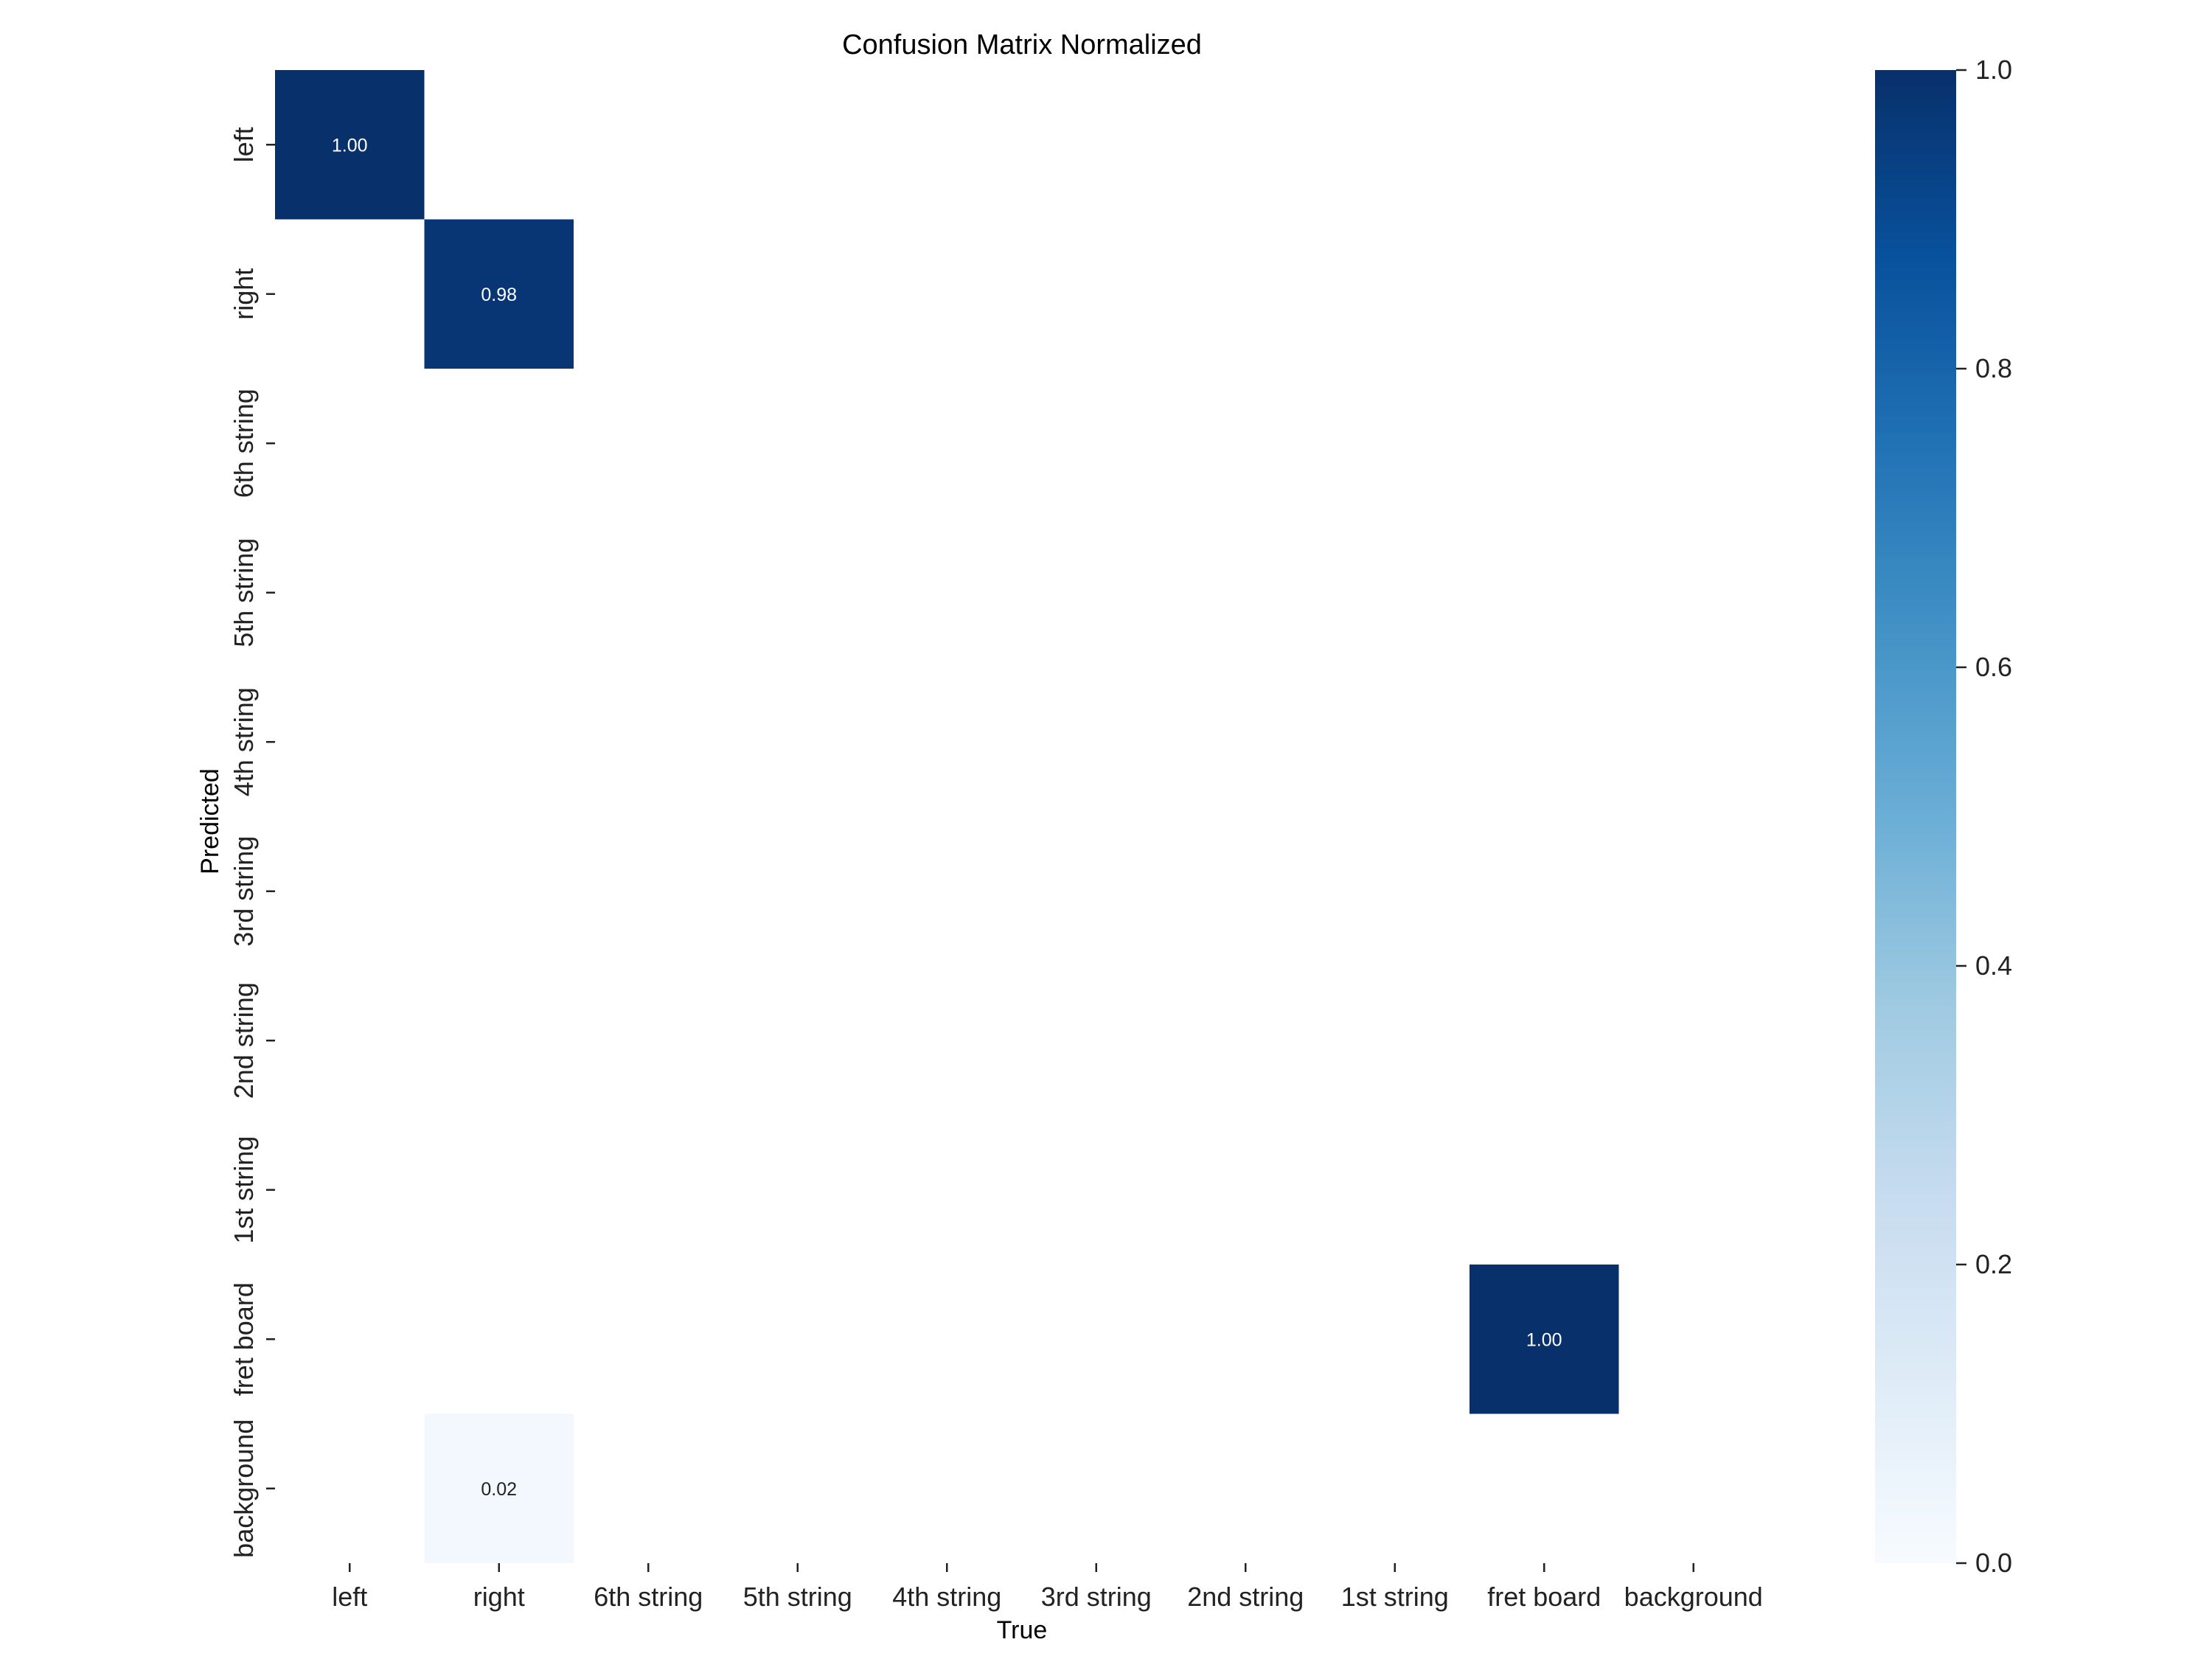 This screenshot has height=1659, width=2212. Describe the element at coordinates (1993, 368) in the screenshot. I see `colorbar-tick-label: 0.8` at that location.